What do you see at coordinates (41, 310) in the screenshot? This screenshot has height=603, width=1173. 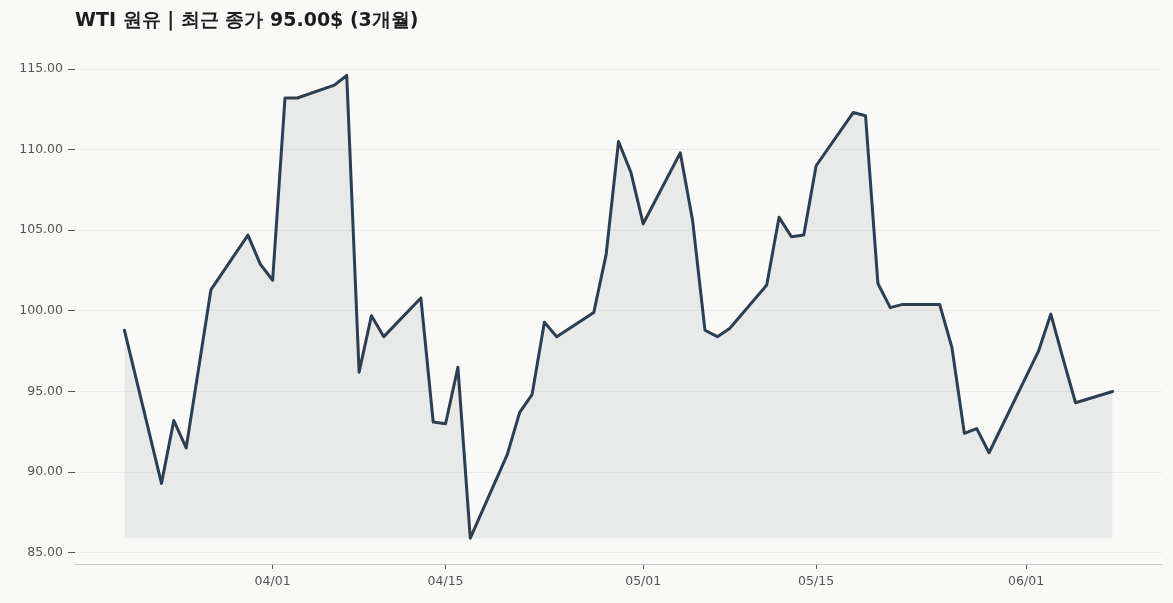 I see `y-tick-label: 100.00` at bounding box center [41, 310].